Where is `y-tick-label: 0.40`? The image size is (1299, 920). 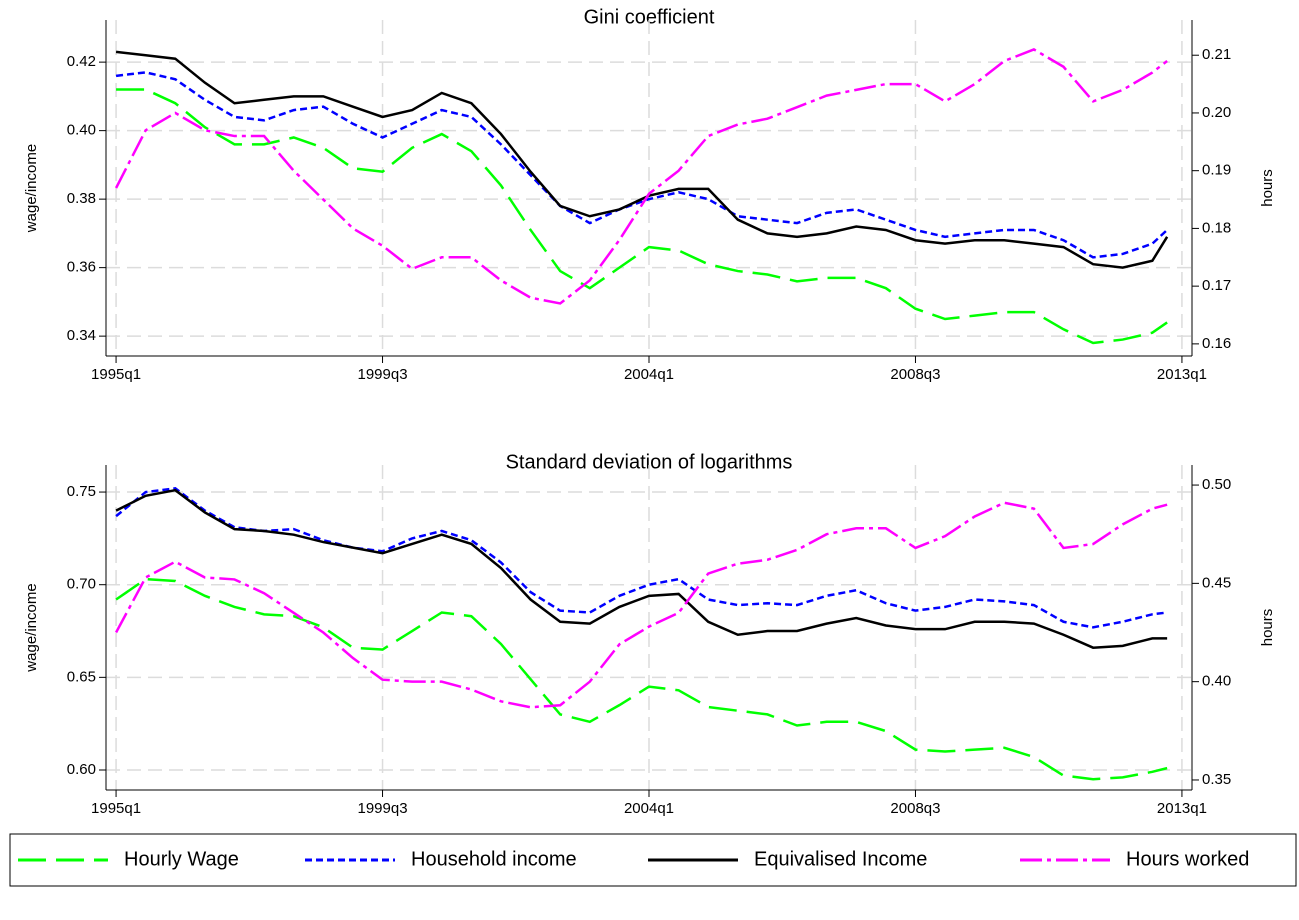 y-tick-label: 0.40 is located at coordinates (81, 130).